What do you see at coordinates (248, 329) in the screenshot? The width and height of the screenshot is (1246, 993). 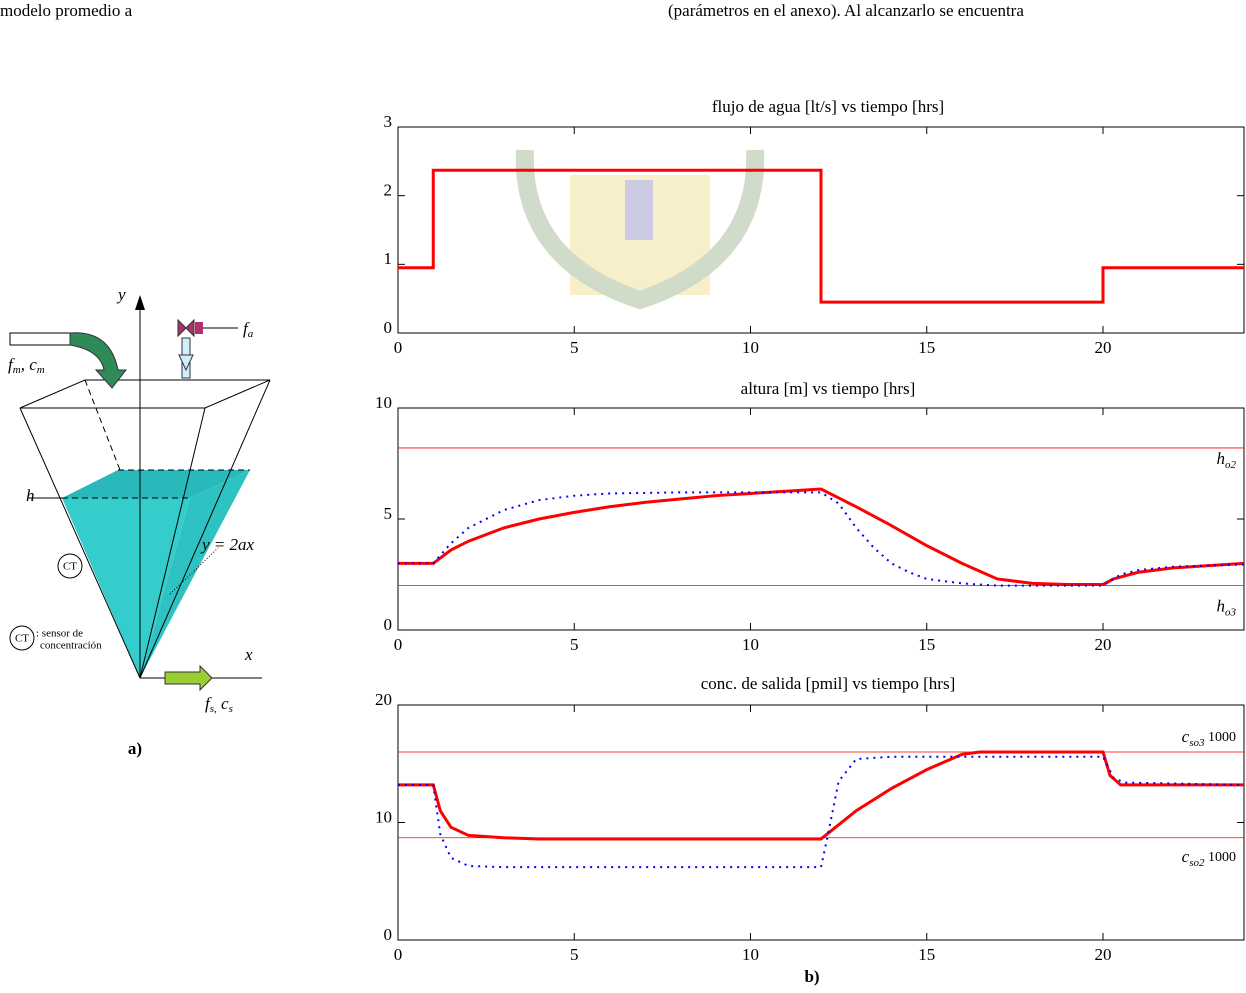 I see `valve-label: fa` at bounding box center [248, 329].